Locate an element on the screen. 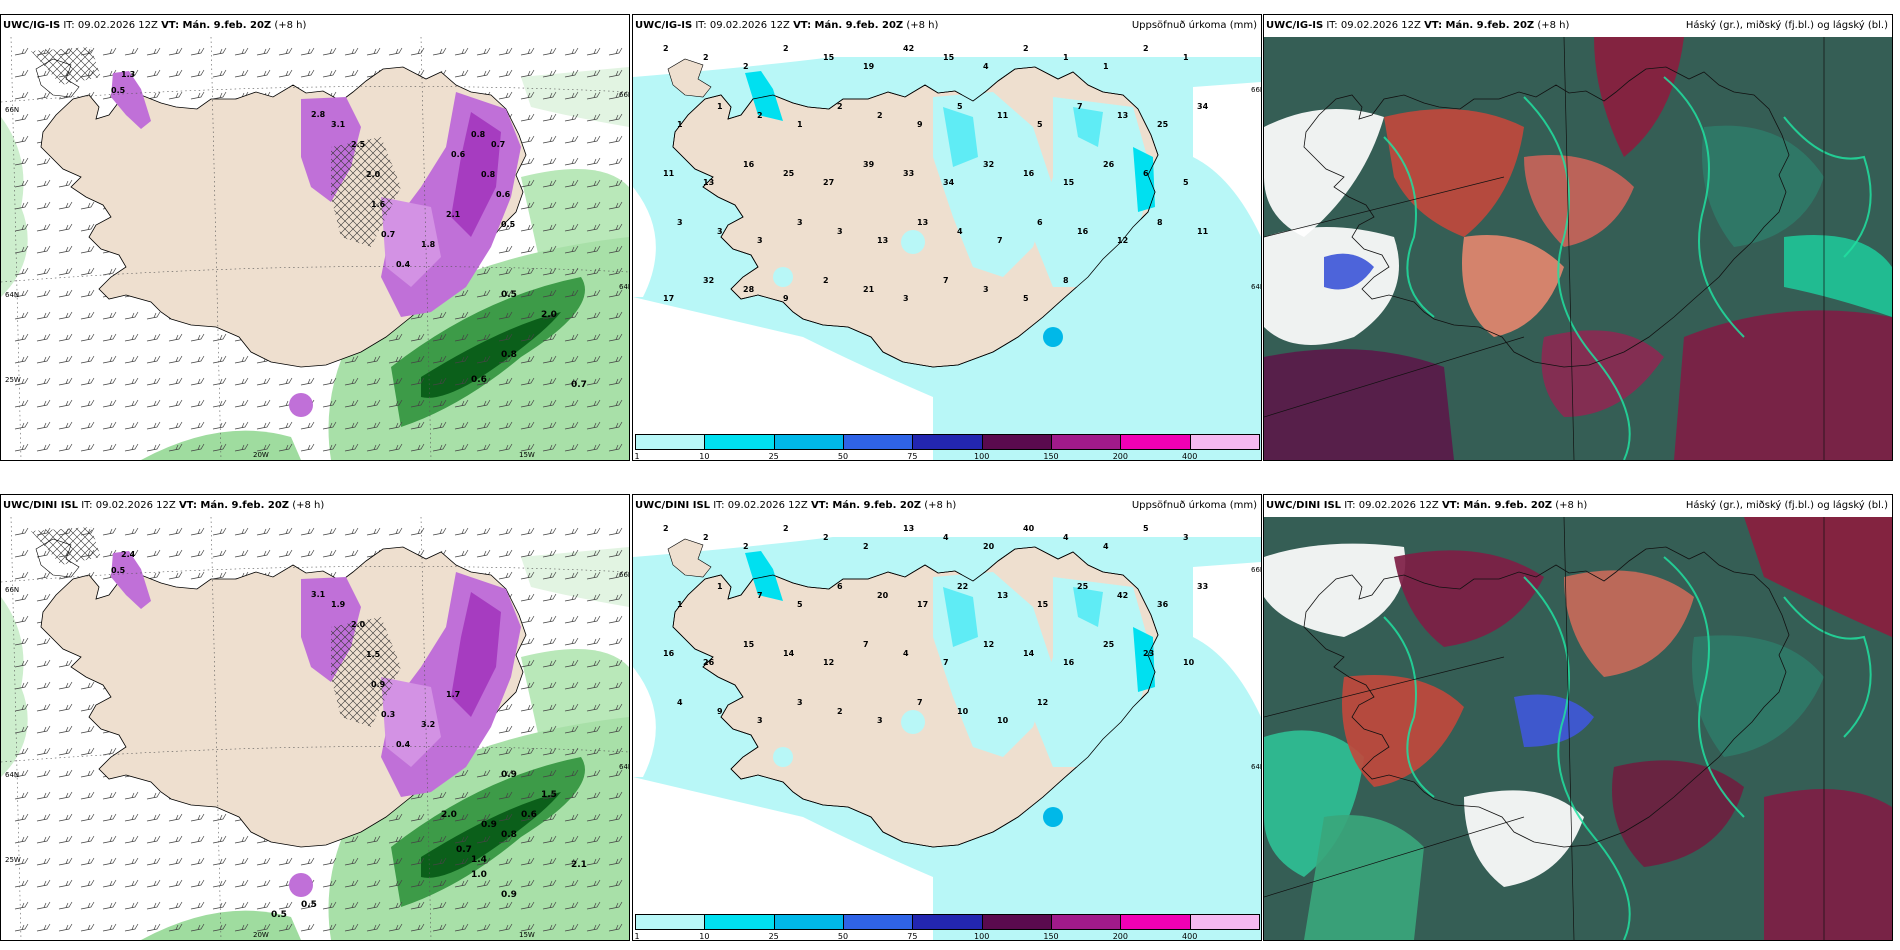  colorbar-label: 50 is located at coordinates (843, 936).